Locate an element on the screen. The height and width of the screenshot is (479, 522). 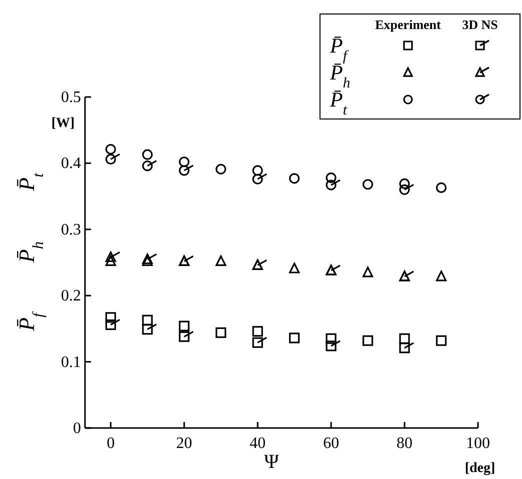
x-tick-label: 20 is located at coordinates (184, 443).